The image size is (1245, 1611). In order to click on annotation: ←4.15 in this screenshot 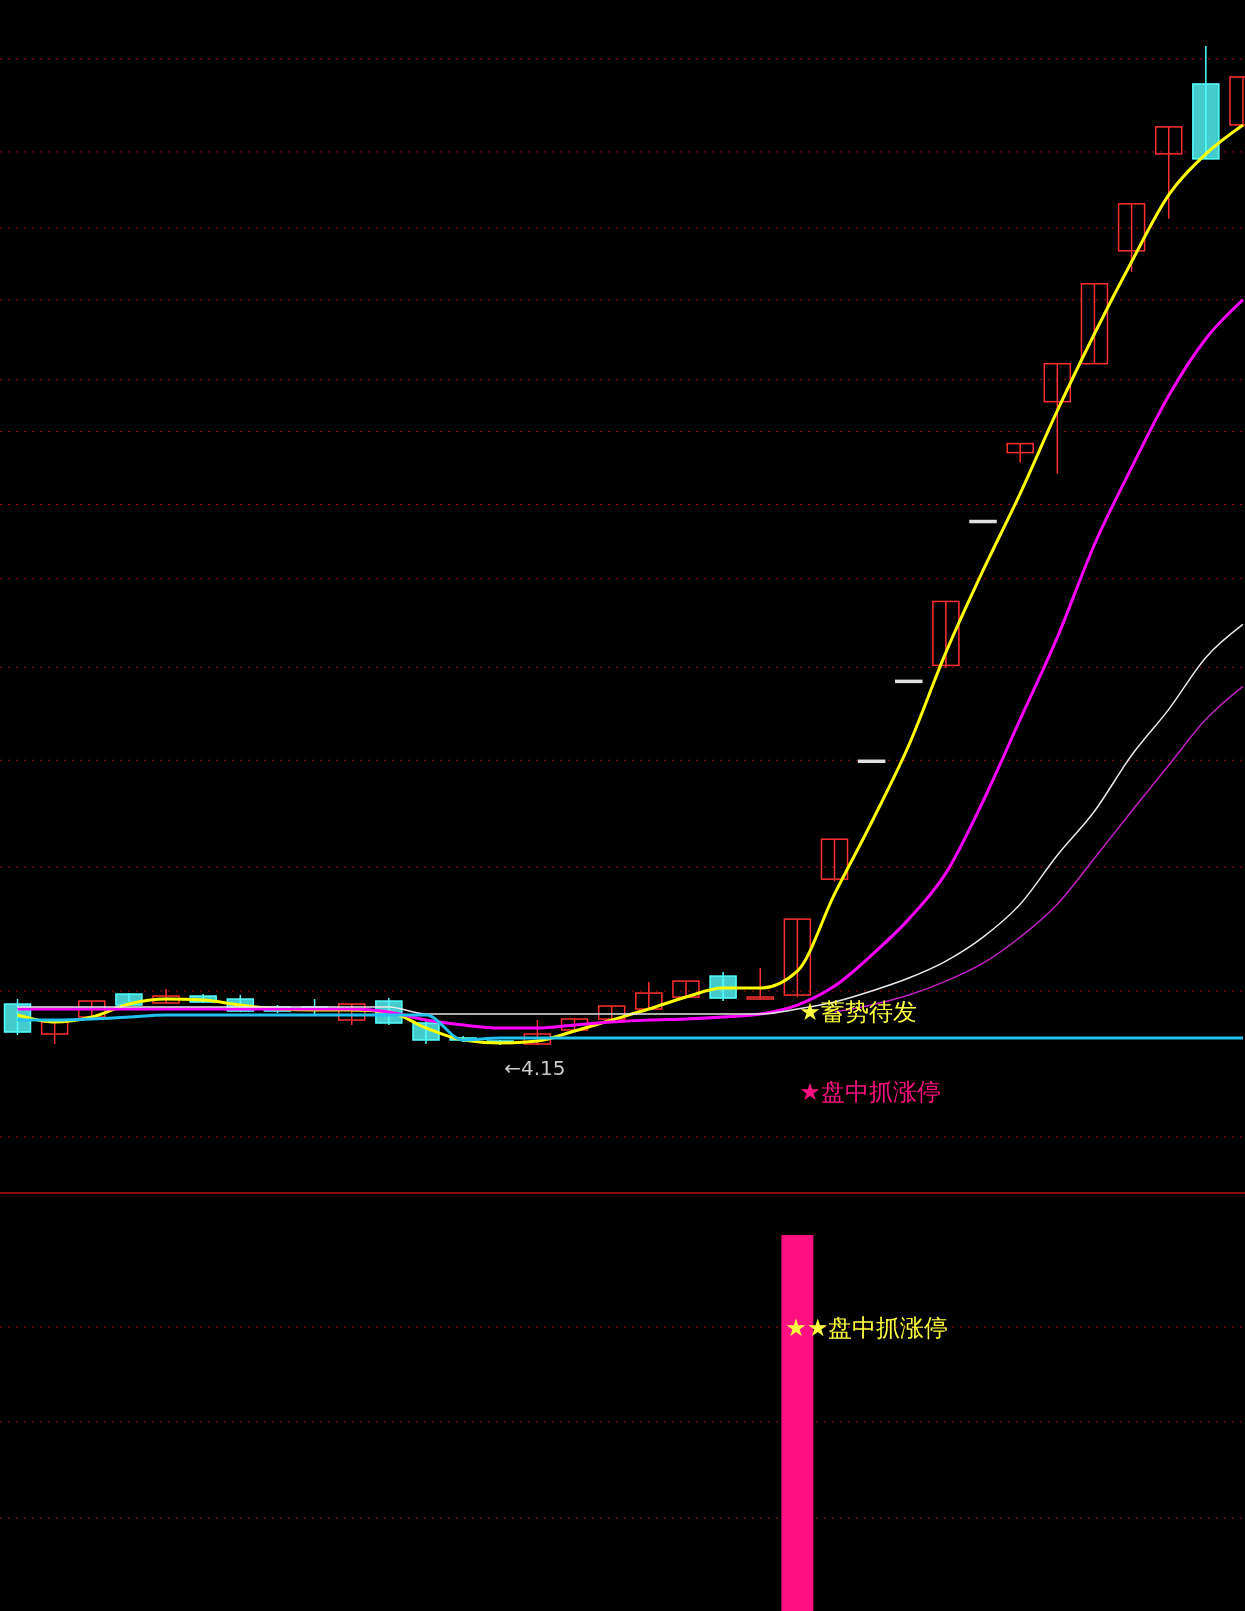, I will do `click(535, 1068)`.